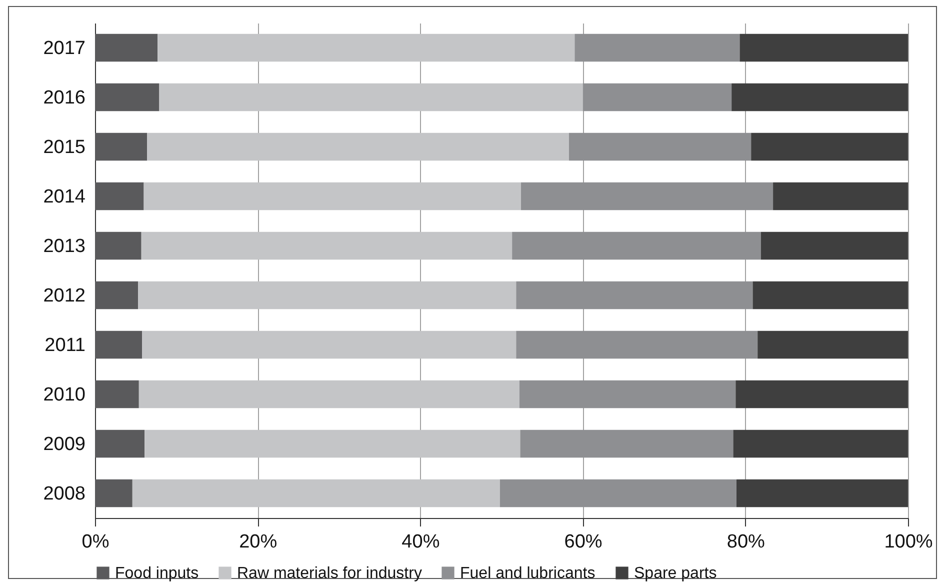 The image size is (947, 586). What do you see at coordinates (746, 542) in the screenshot?
I see `x-tick-label: 80%` at bounding box center [746, 542].